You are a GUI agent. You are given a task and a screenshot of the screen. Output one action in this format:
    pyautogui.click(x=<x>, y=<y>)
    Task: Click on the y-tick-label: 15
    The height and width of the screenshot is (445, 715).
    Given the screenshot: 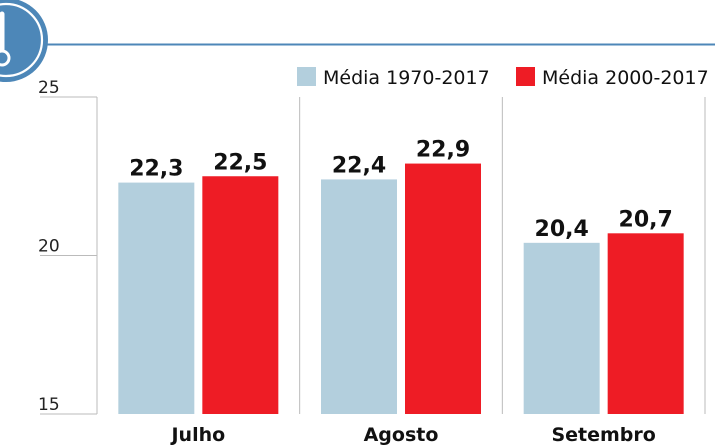 What is the action you would take?
    pyautogui.click(x=49, y=405)
    